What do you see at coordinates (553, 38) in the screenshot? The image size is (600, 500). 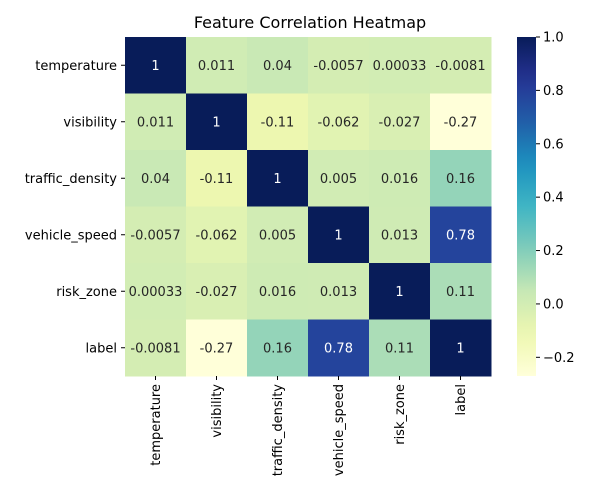 I see `colorbar-tick-label: 1.0` at bounding box center [553, 38].